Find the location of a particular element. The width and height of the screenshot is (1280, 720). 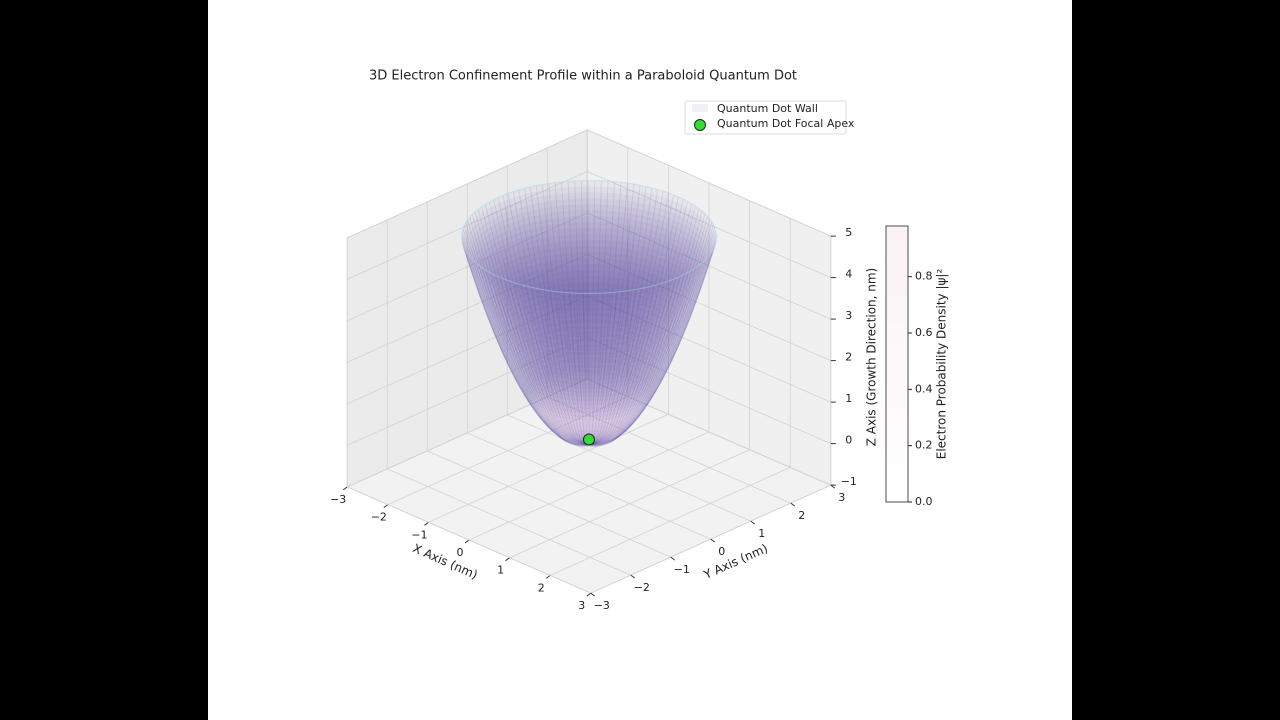

surface-rim is located at coordinates (589, 237).